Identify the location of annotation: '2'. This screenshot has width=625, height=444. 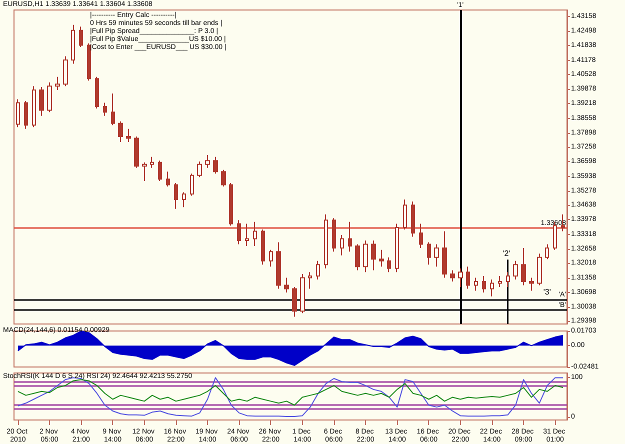
(506, 253).